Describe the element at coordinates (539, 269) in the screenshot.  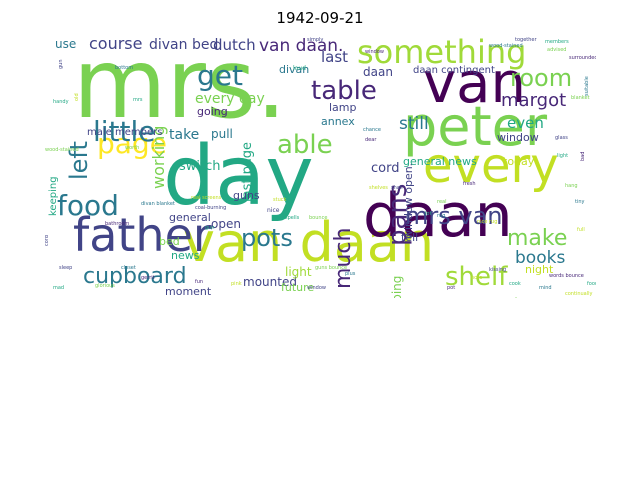
I see `cloud-word-night: night` at that location.